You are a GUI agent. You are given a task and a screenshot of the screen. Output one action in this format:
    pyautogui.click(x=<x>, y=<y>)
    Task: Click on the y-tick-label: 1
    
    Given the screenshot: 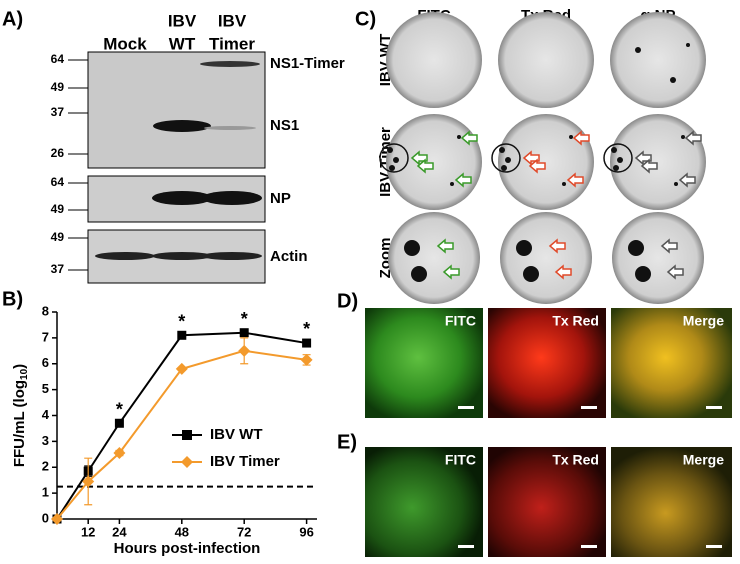 What is the action you would take?
    pyautogui.click(x=45, y=492)
    